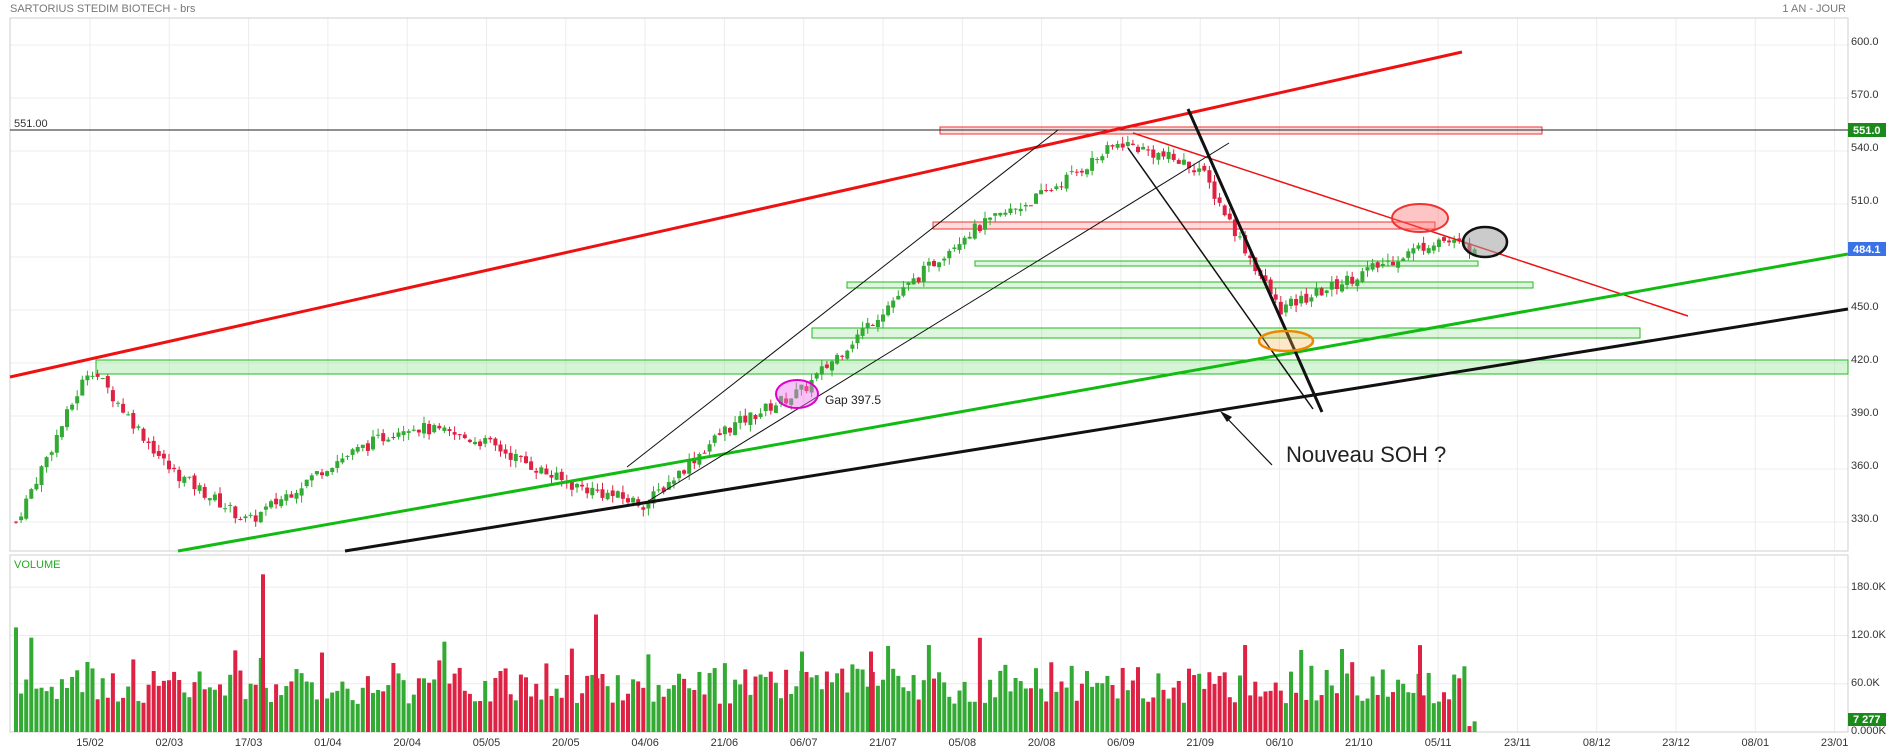  What do you see at coordinates (1814, 9) in the screenshot?
I see `chart-period: 1 AN - JOUR` at bounding box center [1814, 9].